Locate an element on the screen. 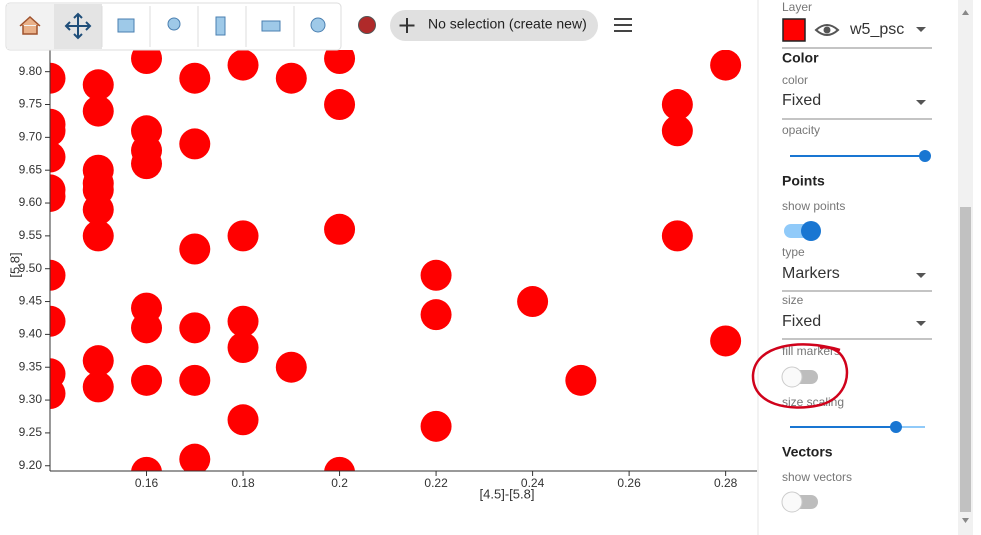 The image size is (981, 535). y-tick-label: 9.40 is located at coordinates (31, 334).